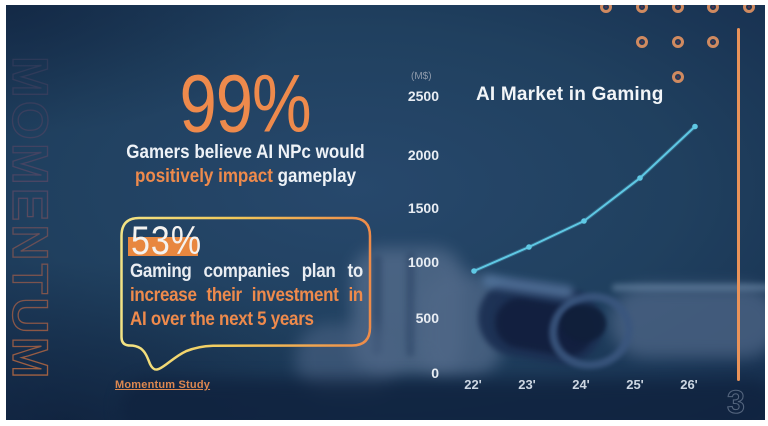 Image resolution: width=768 pixels, height=426 pixels. What do you see at coordinates (32, 219) in the screenshot?
I see `svg-text: MOMENTUM` at bounding box center [32, 219].